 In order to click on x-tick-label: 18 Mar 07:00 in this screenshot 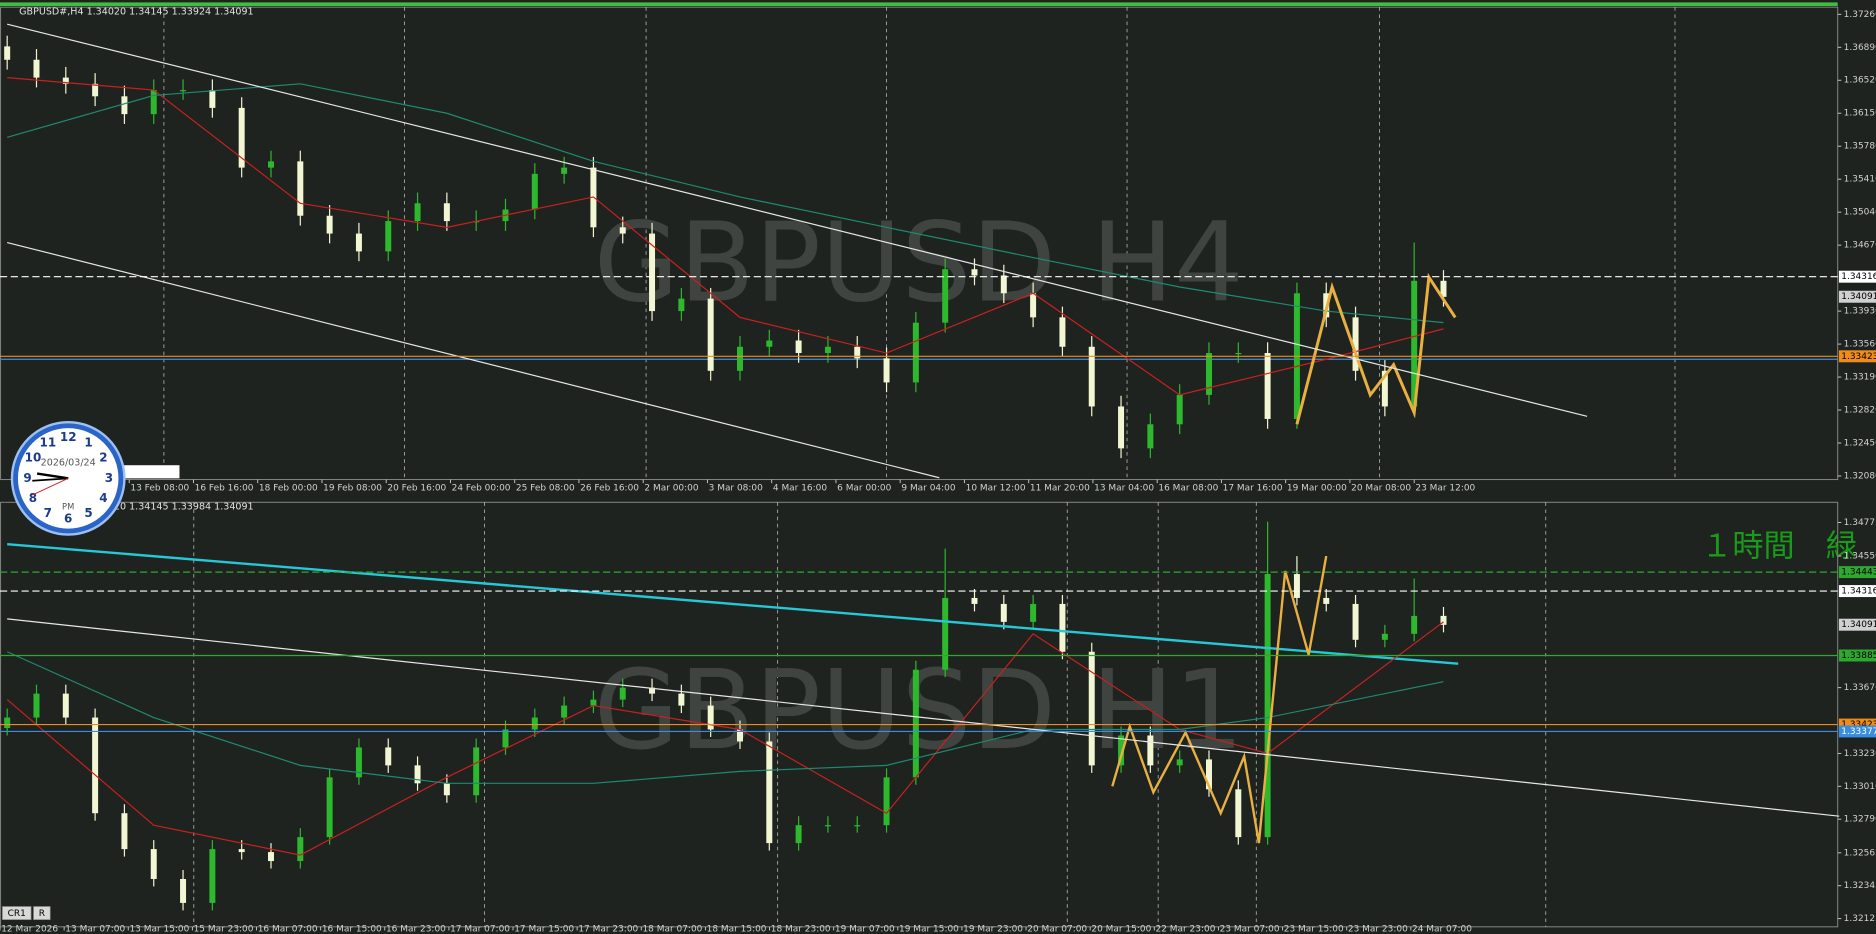, I will do `click(672, 929)`.